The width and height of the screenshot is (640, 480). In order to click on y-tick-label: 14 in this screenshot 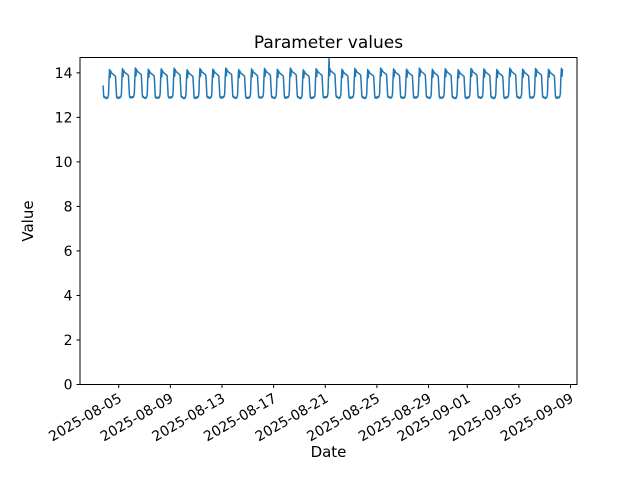, I will do `click(64, 74)`.